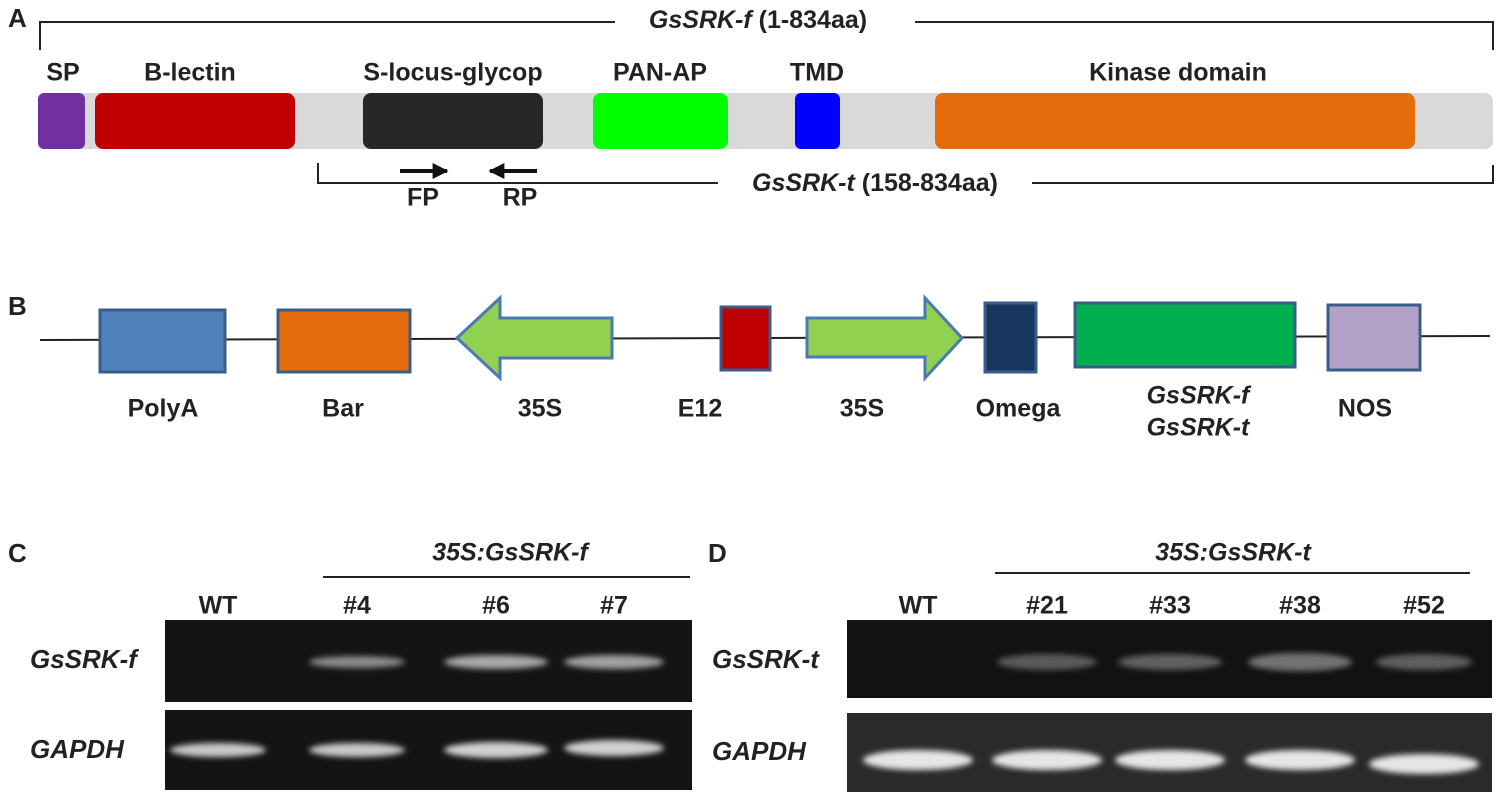 The image size is (1500, 795). What do you see at coordinates (930, 183) in the screenshot?
I see `range: (158-834aa)` at bounding box center [930, 183].